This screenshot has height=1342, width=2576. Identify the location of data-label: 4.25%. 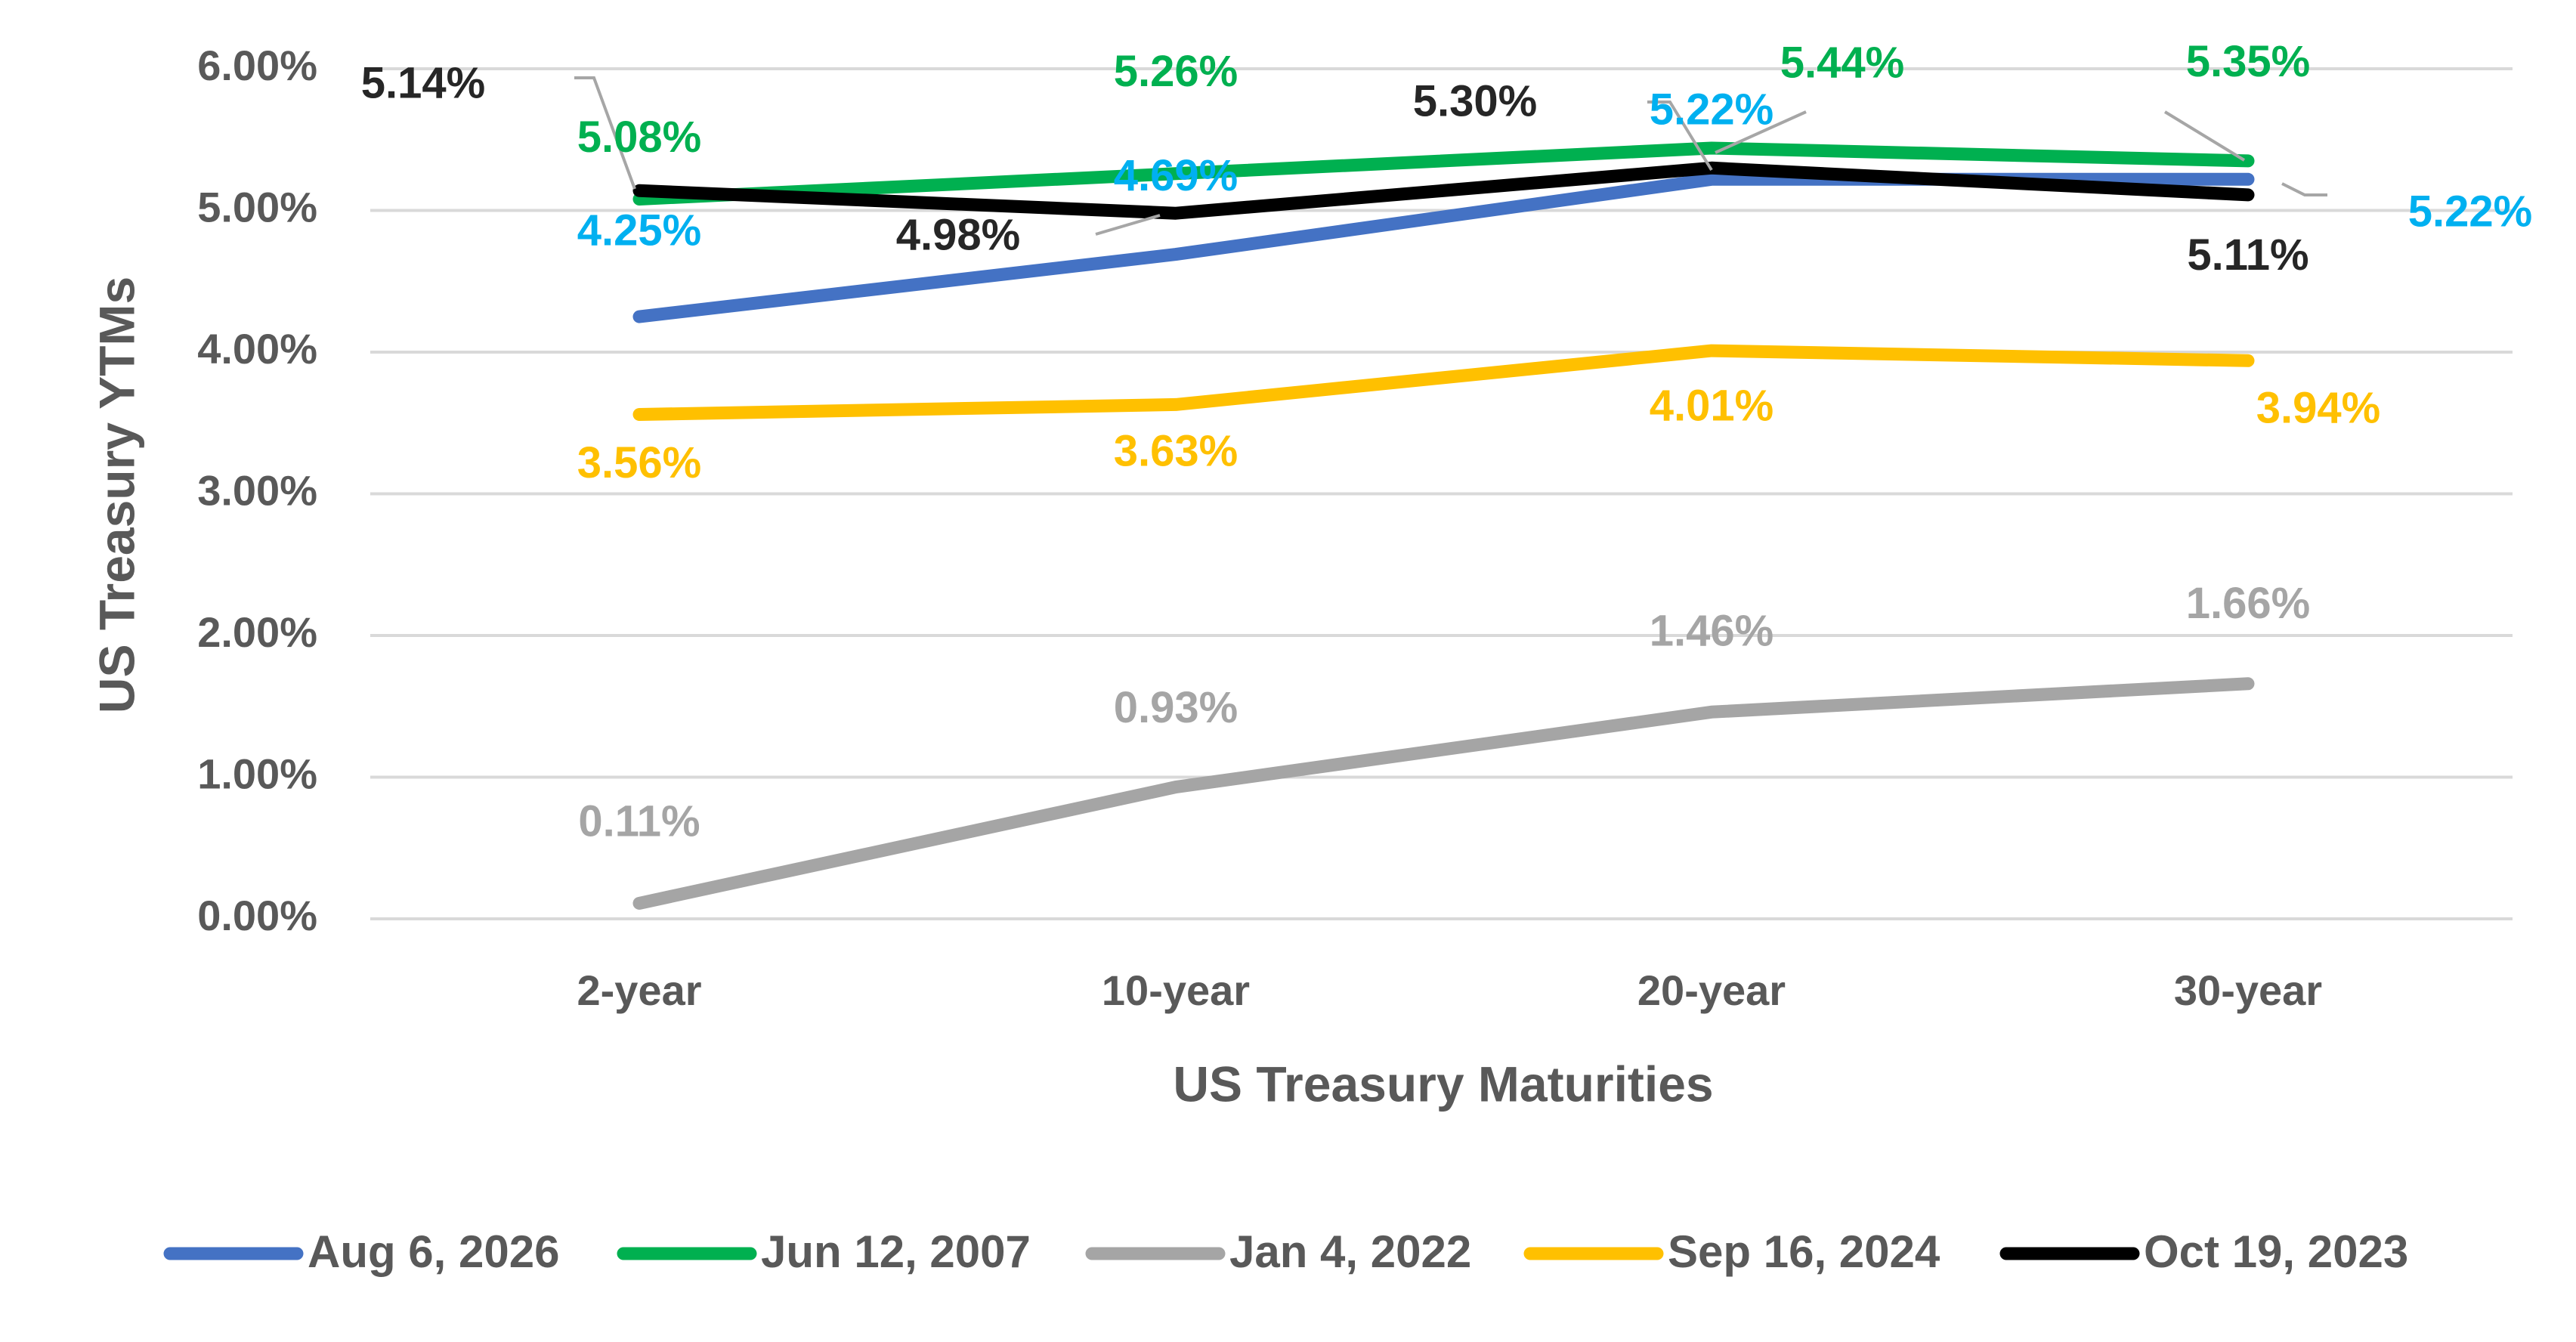
(639, 230).